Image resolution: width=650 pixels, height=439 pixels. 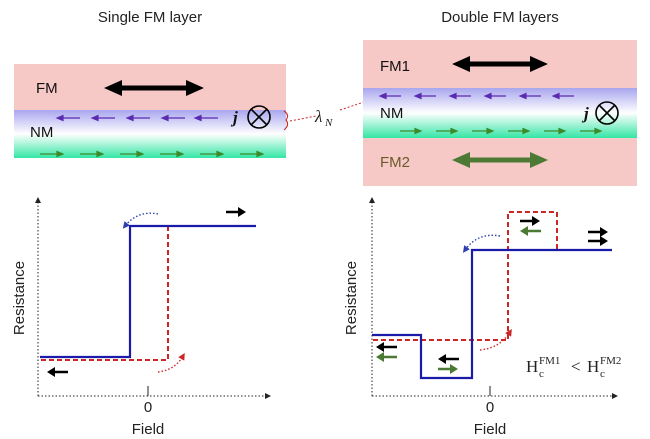 I want to click on hc-fm1-subscript: c, so click(x=541, y=374).